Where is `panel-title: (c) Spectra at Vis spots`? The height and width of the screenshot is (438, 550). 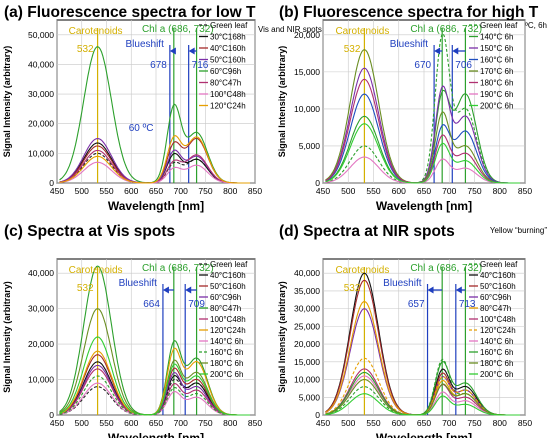 panel-title: (c) Spectra at Vis spots is located at coordinates (89, 231).